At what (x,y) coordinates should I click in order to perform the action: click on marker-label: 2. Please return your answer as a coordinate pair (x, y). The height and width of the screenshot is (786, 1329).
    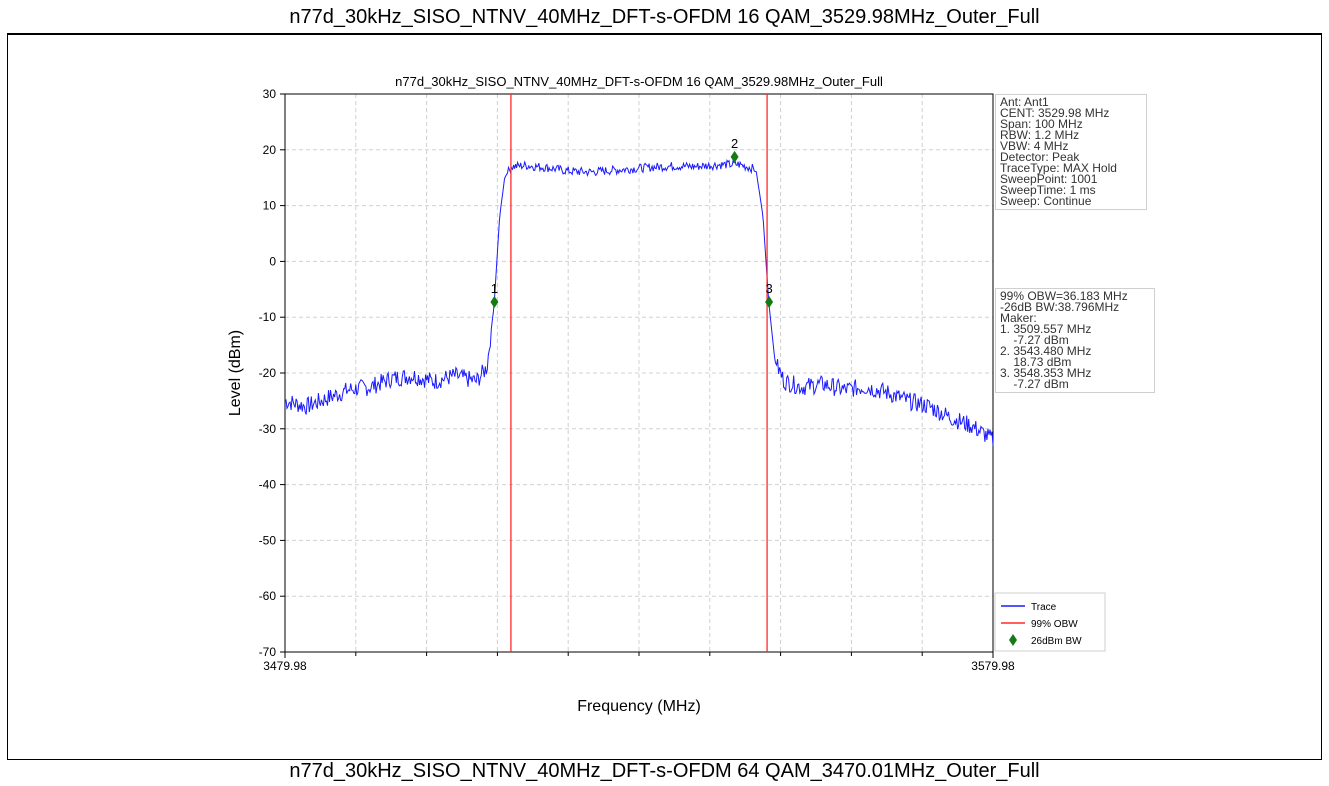
    Looking at the image, I should click on (734, 143).